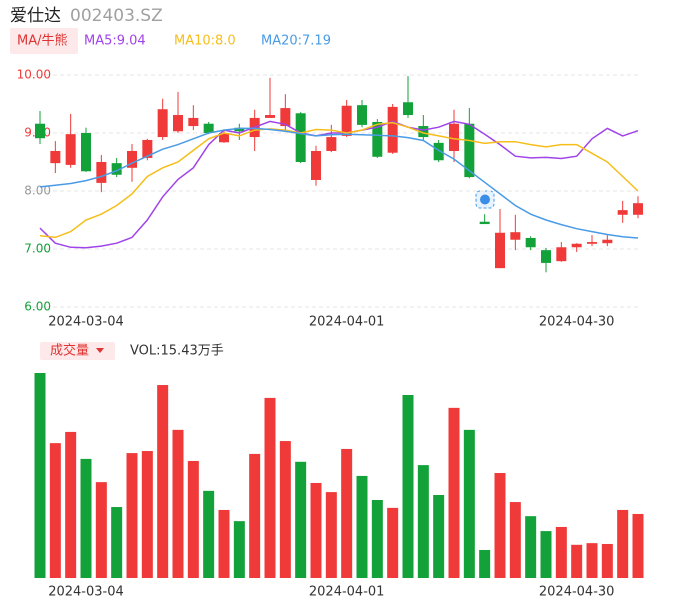 Image resolution: width=686 pixels, height=606 pixels. What do you see at coordinates (296, 41) in the screenshot?
I see `legend-item: MA20:7.19` at bounding box center [296, 41].